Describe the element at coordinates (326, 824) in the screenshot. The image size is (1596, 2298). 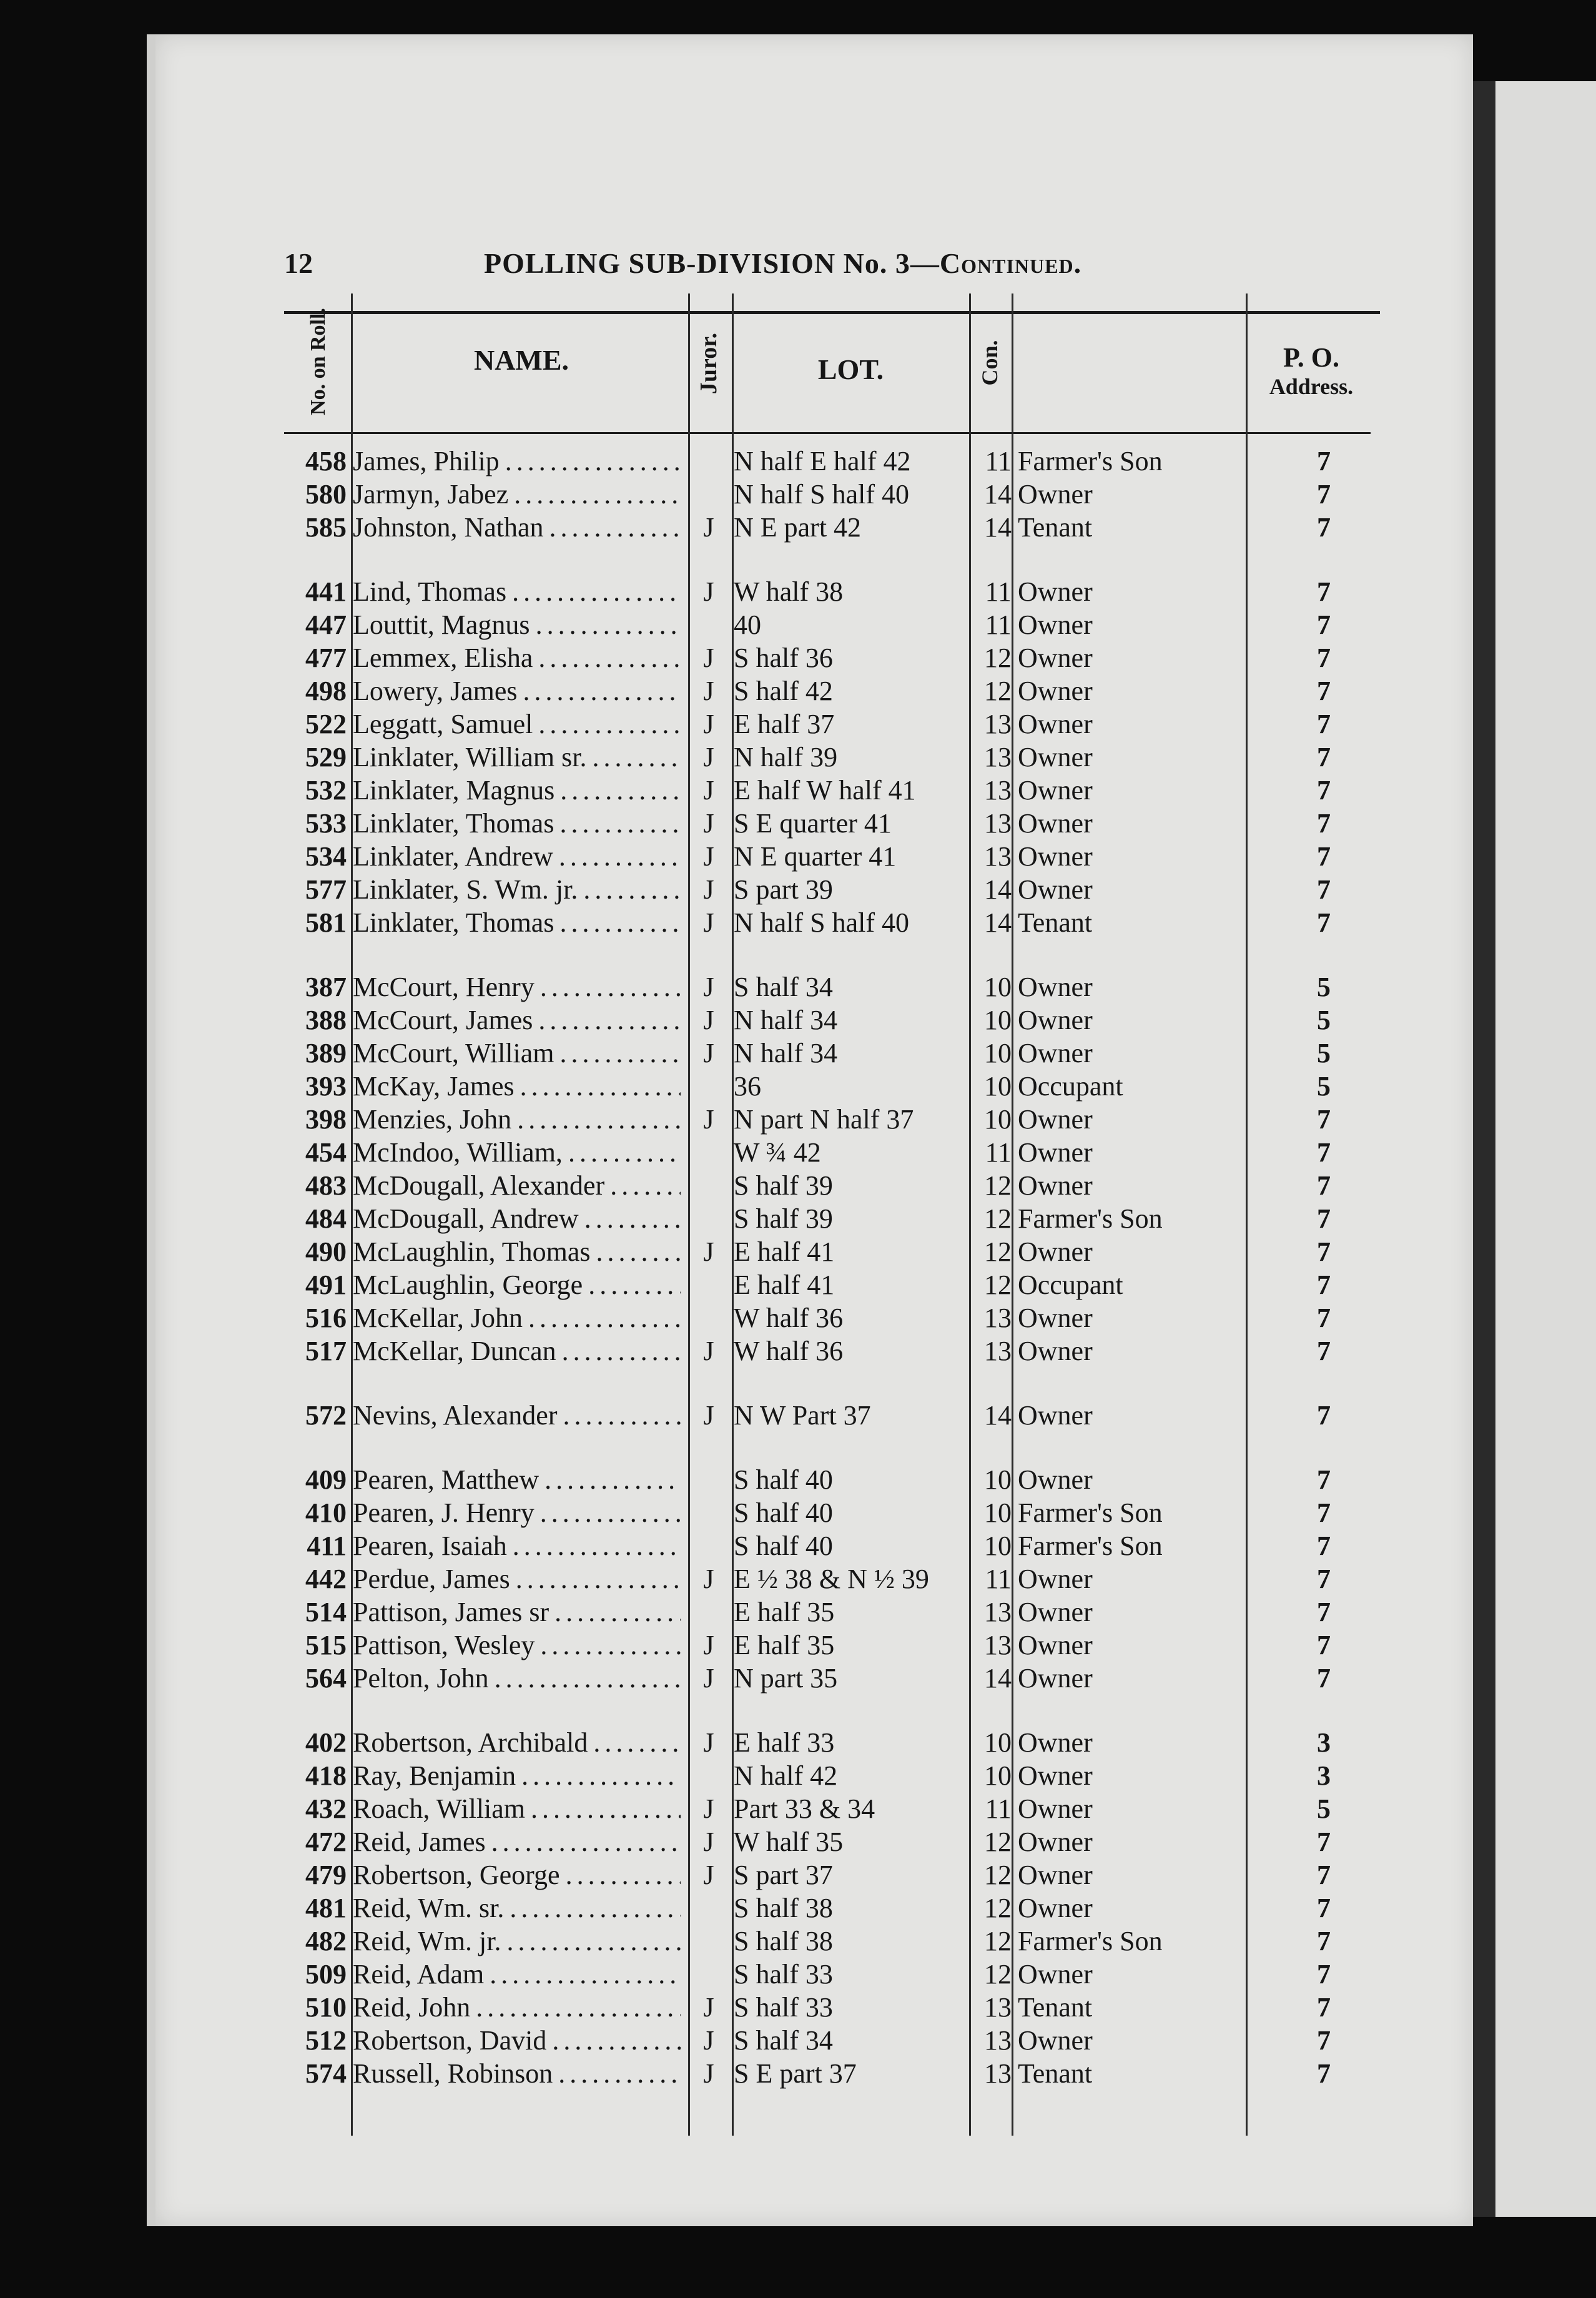
I see `roll-number: 533` at that location.